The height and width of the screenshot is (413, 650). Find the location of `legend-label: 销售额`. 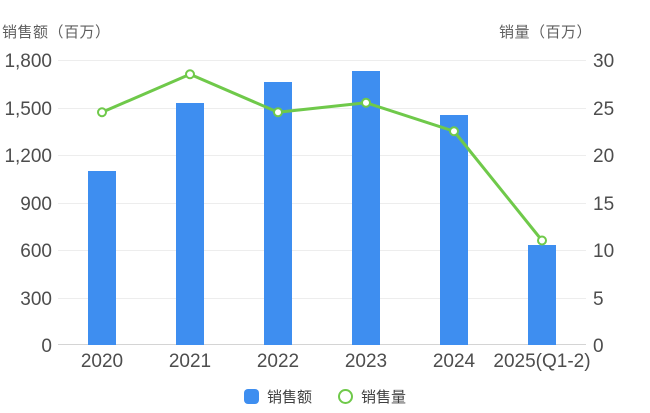

legend-label: 销售额 is located at coordinates (289, 397).